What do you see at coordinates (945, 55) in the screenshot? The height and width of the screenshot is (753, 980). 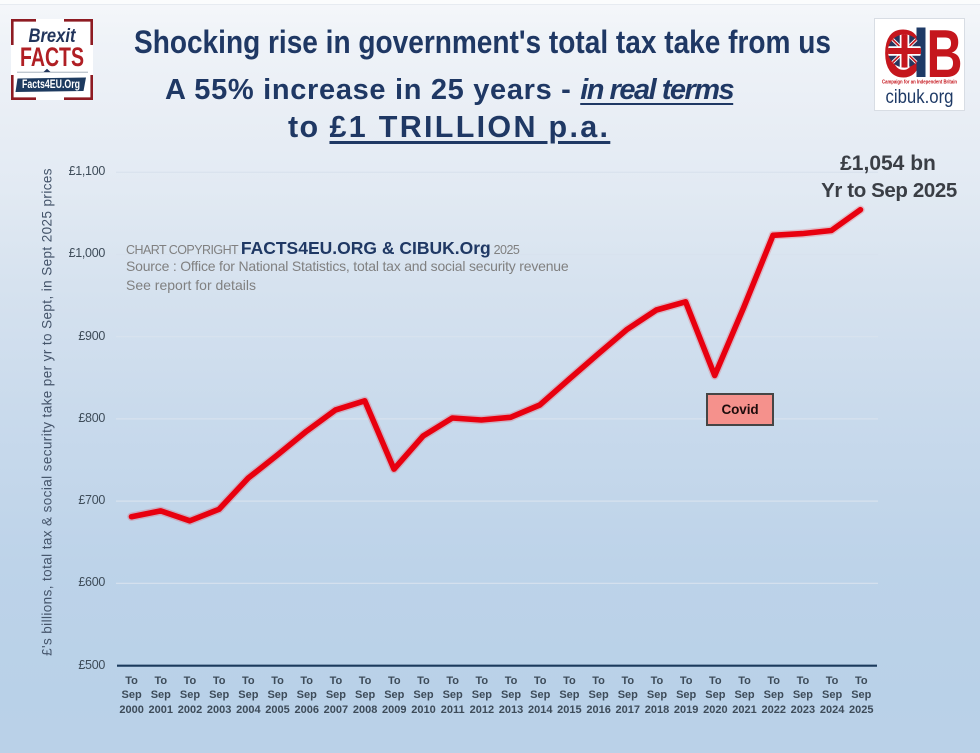 I see `svg-text: B` at bounding box center [945, 55].